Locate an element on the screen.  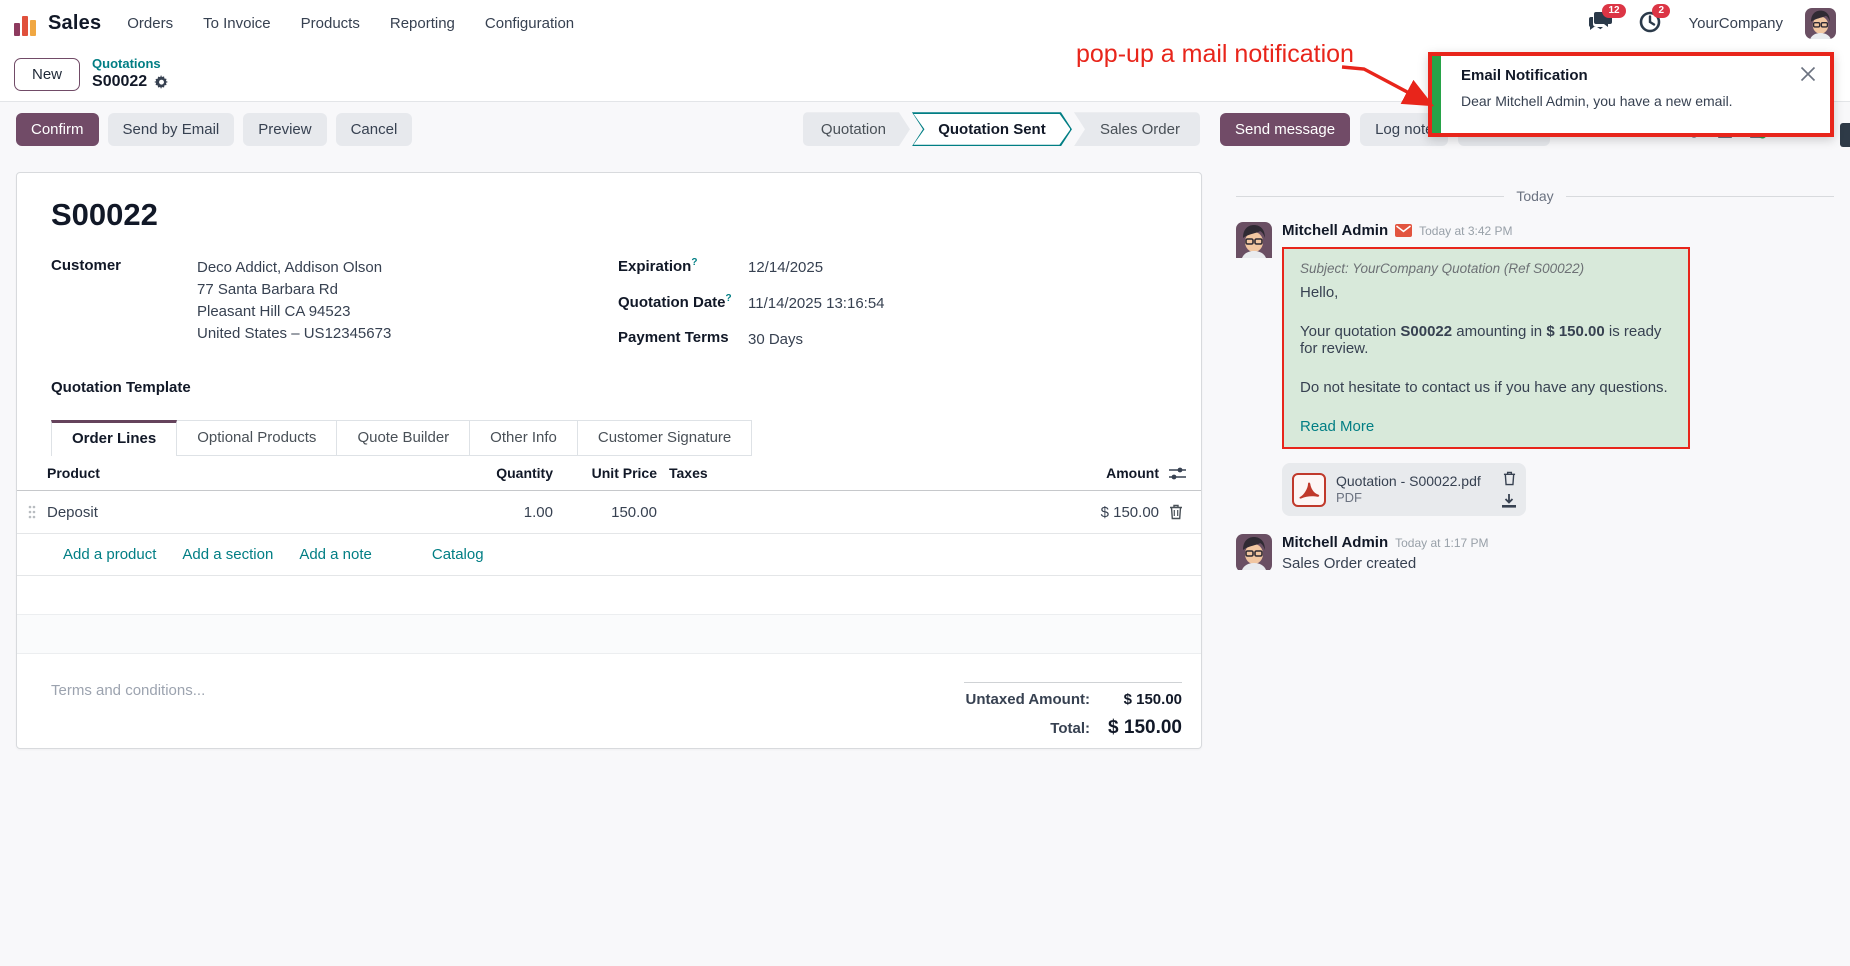
confirm-button: Confirm is located at coordinates (57, 129).